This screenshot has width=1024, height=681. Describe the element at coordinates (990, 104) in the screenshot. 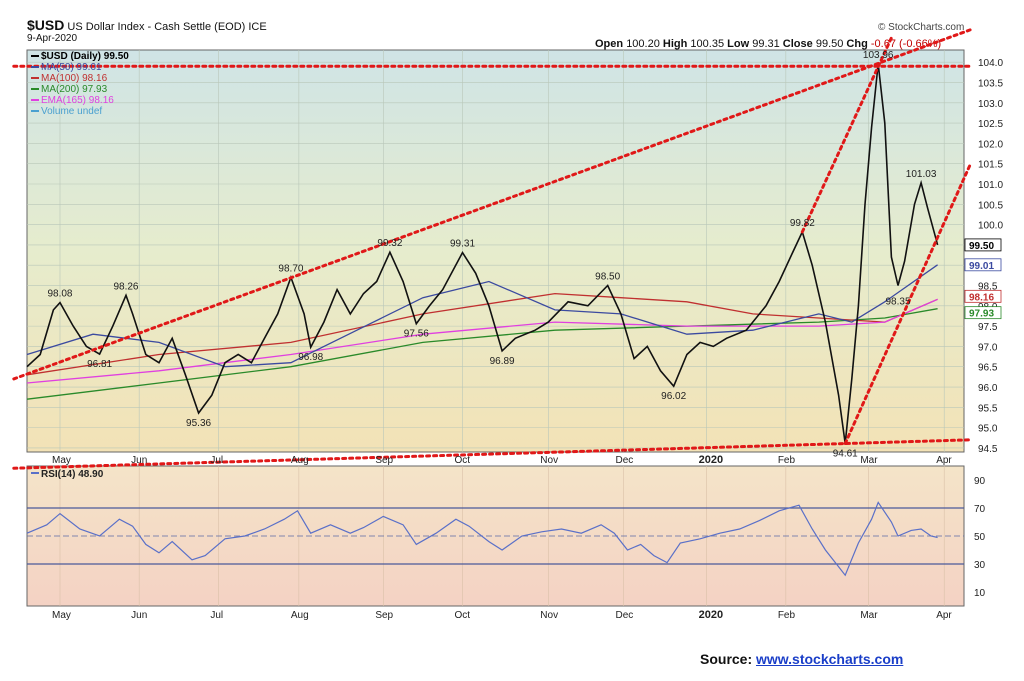

I see `price-y-tick: 103.0` at that location.